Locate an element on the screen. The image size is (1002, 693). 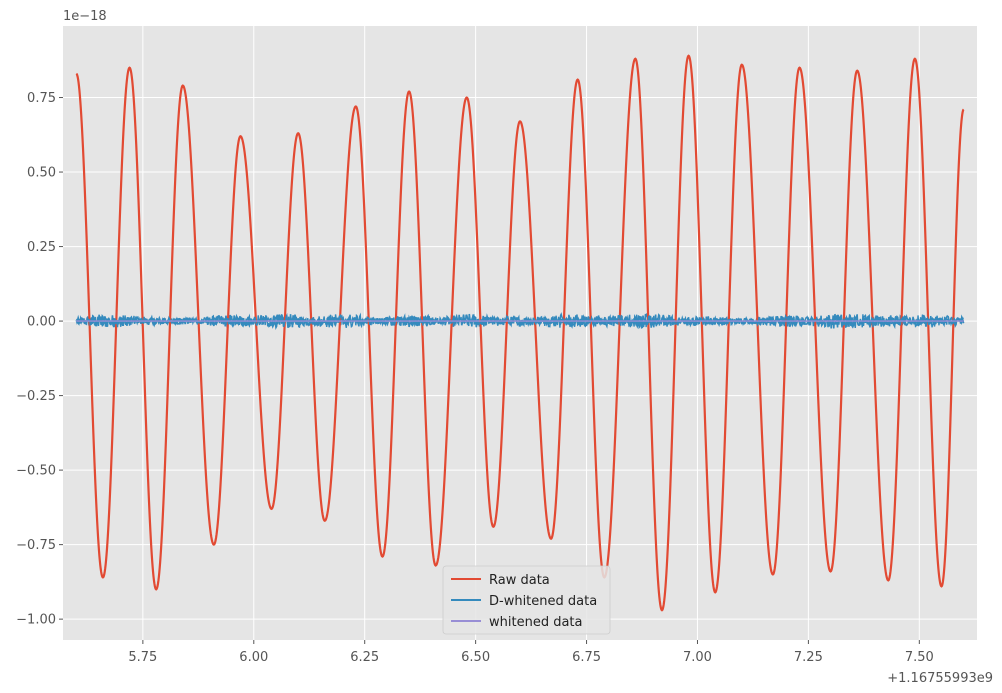
x-tick-label: 6.25 is located at coordinates (364, 657).